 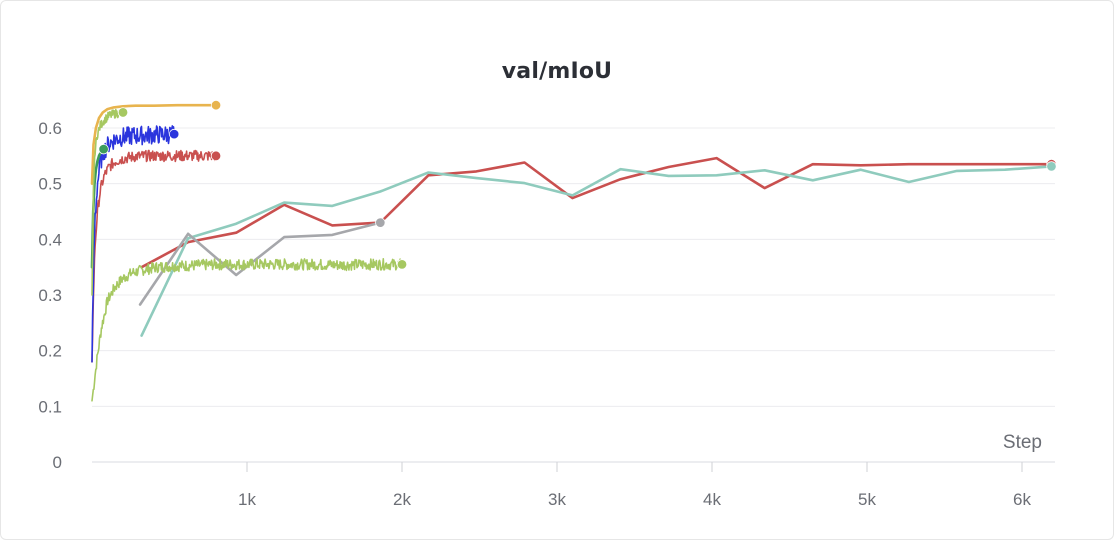 I want to click on x-tick-label: 4k, so click(x=712, y=499).